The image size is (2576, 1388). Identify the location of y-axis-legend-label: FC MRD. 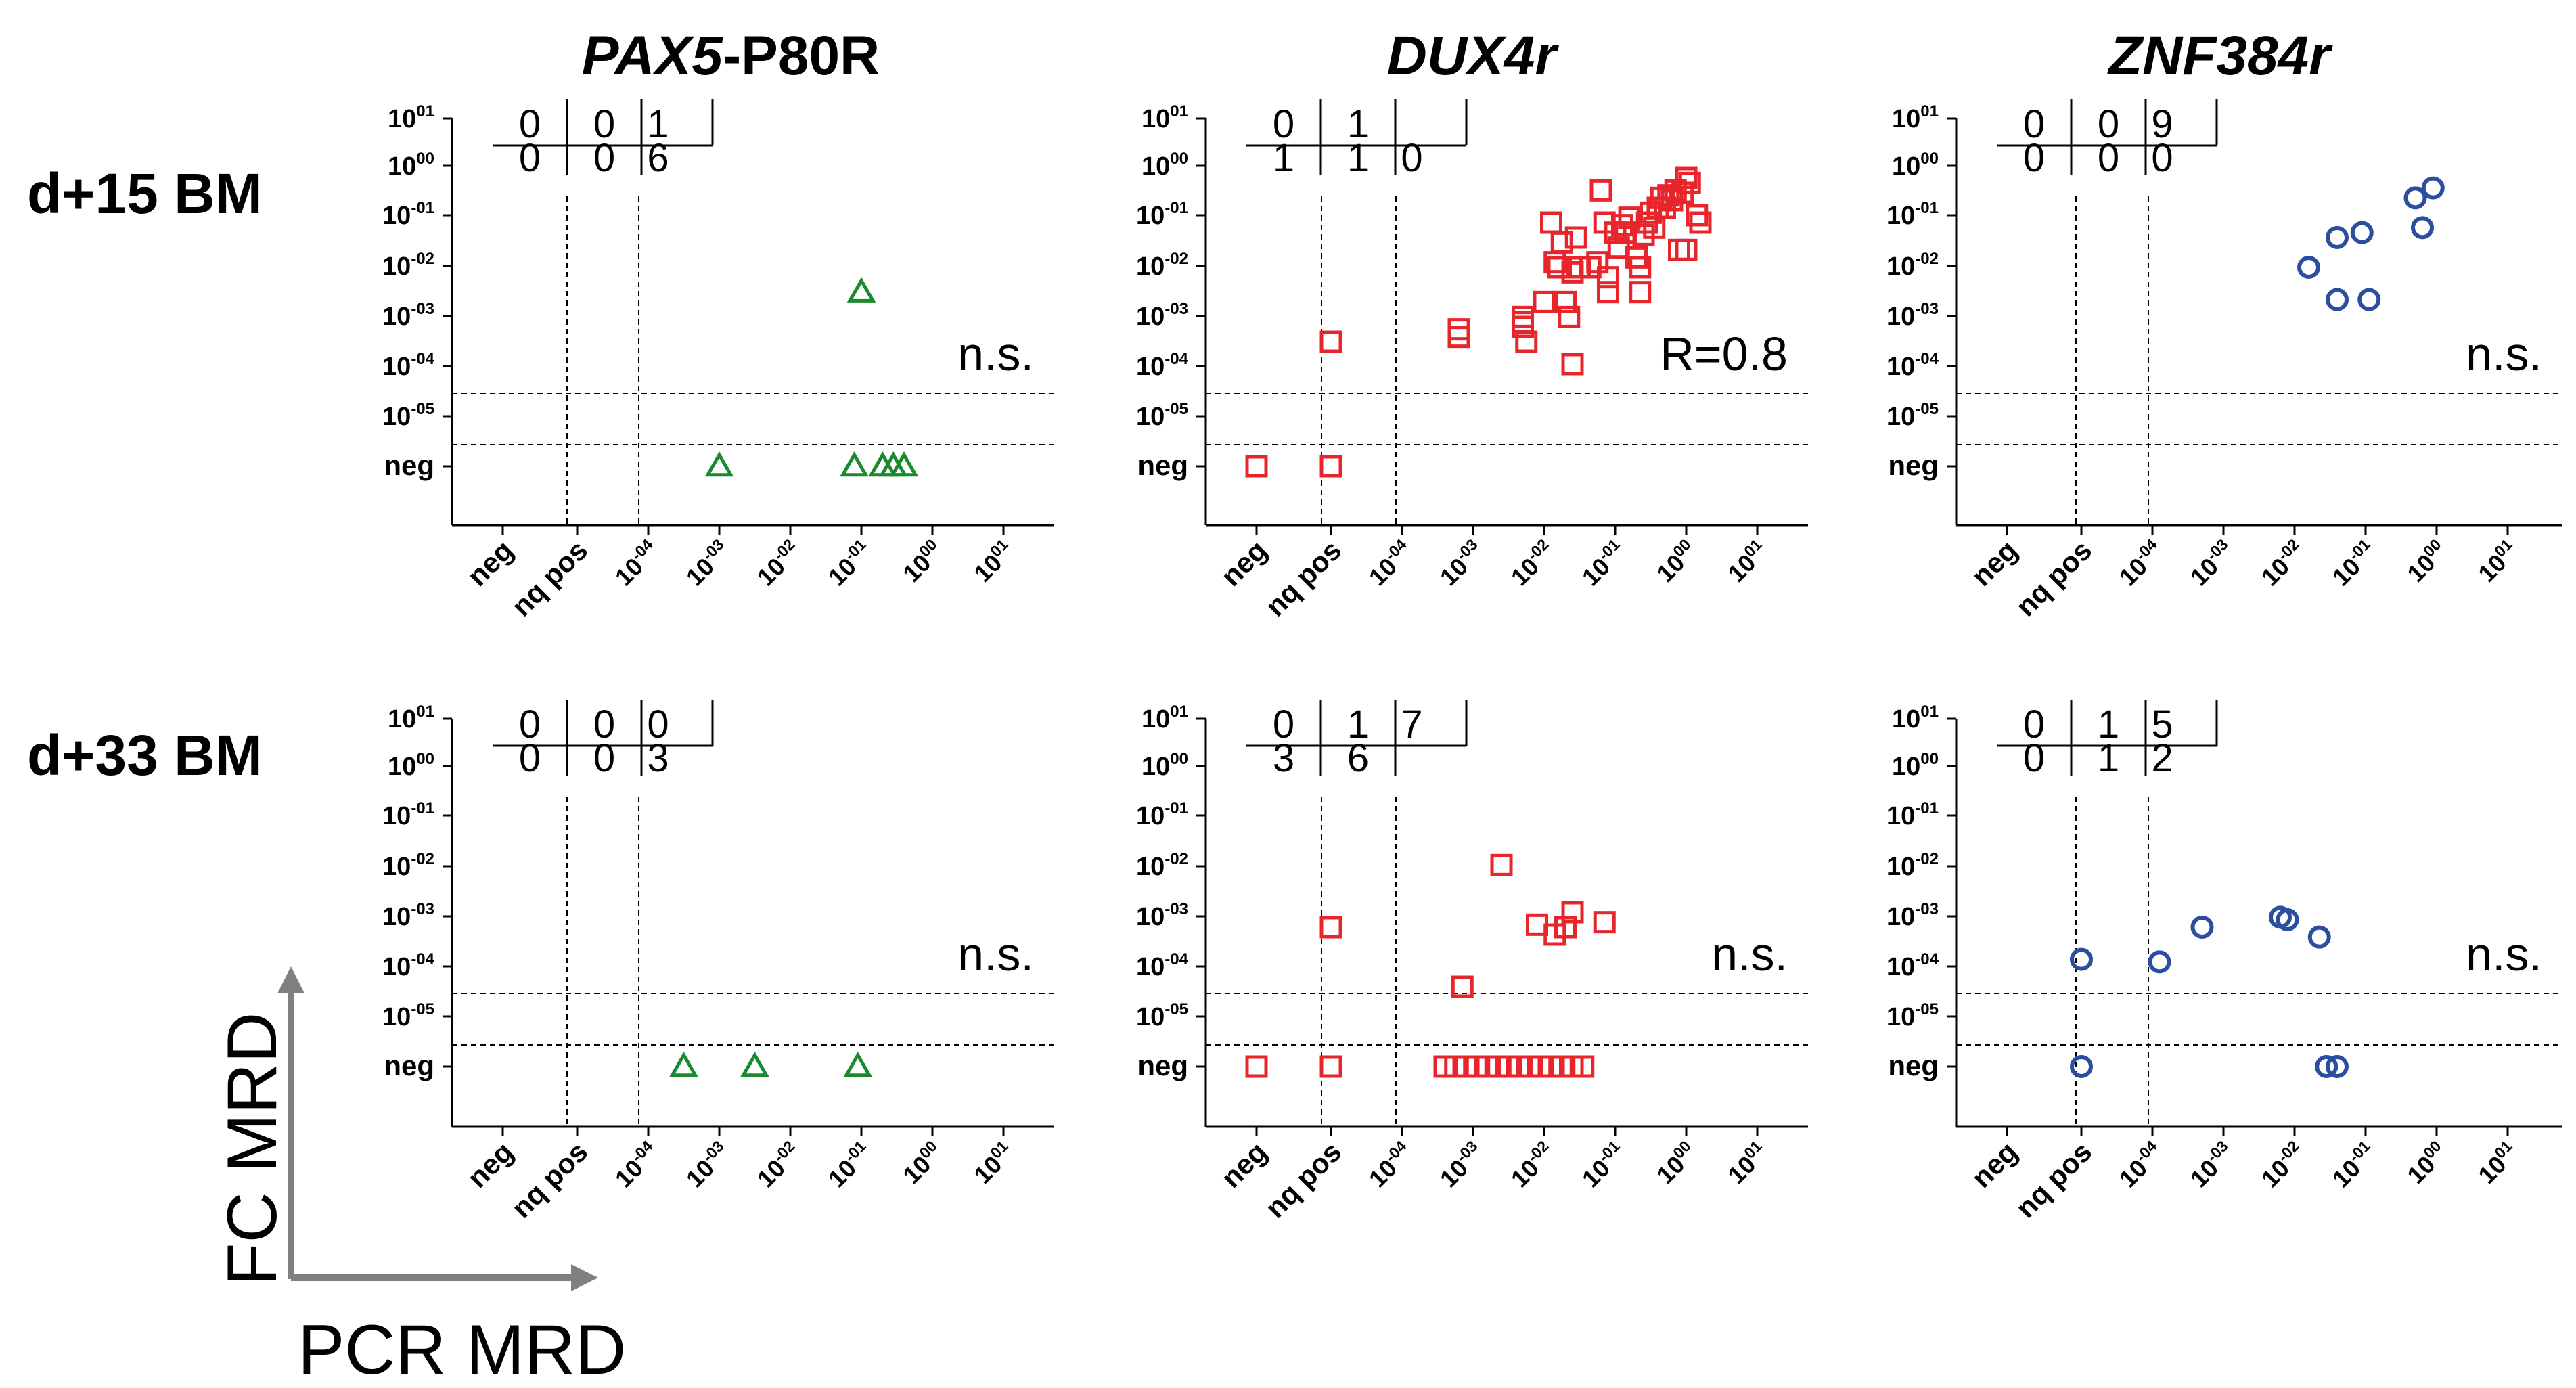
(253, 1149).